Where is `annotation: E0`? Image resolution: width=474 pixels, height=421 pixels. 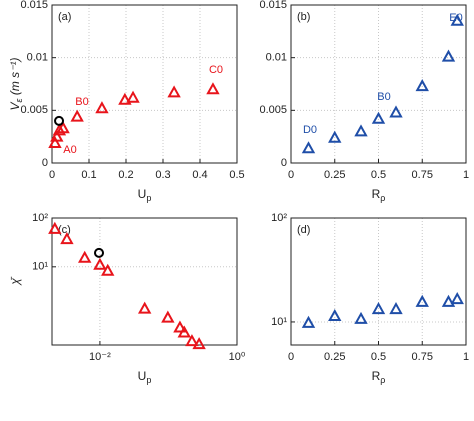
annotation: E0 is located at coordinates (455, 18).